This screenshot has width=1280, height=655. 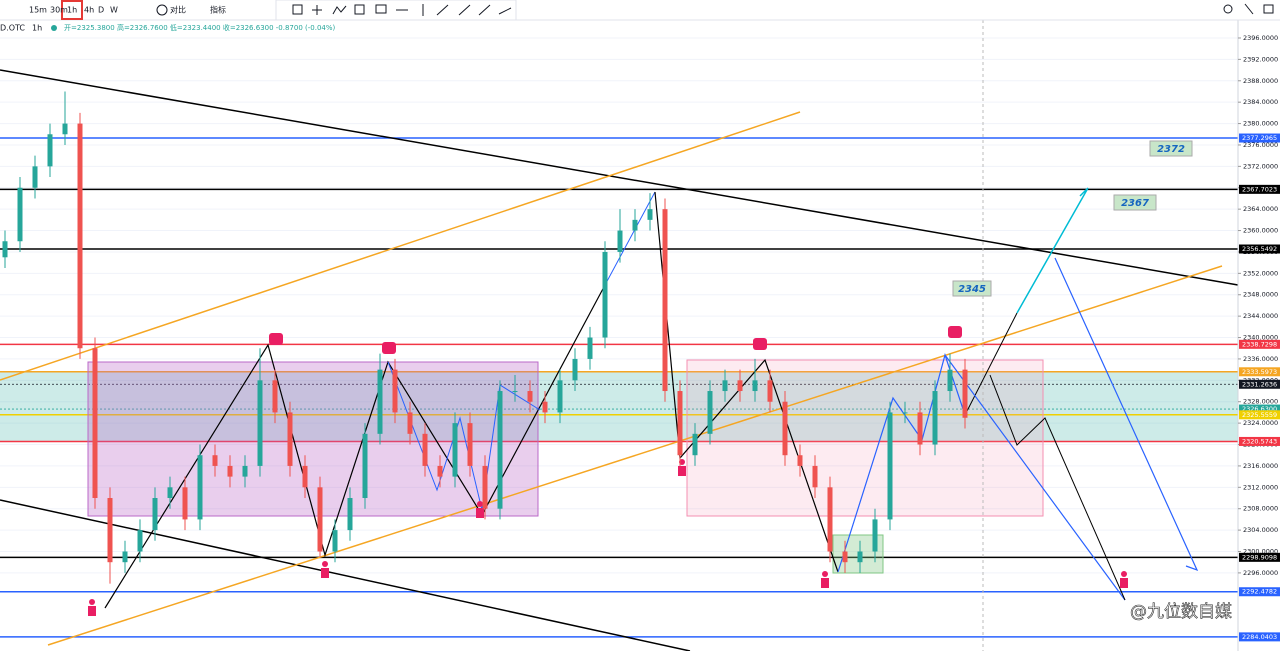 I want to click on toolbar-bg, so click(x=640, y=10).